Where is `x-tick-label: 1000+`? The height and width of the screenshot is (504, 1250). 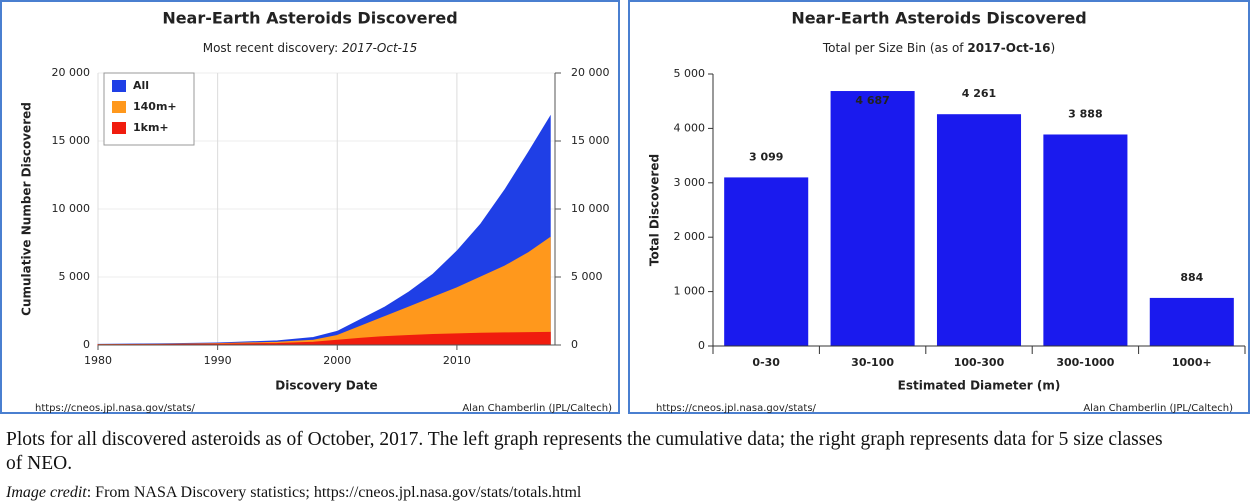 x-tick-label: 1000+ is located at coordinates (1192, 362).